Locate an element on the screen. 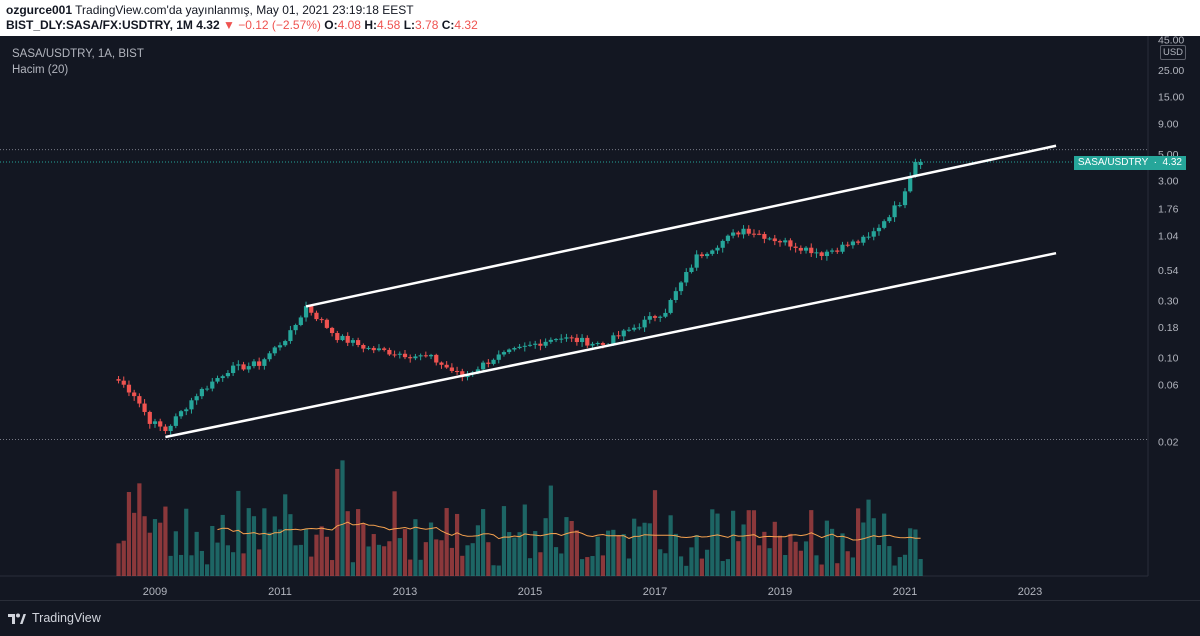  price-tick-label: 45.00 is located at coordinates (1171, 41).